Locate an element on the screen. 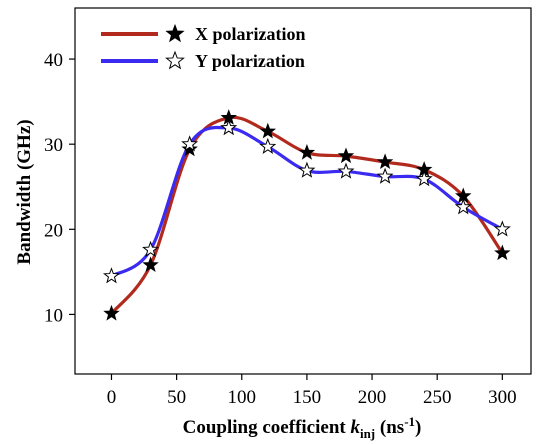 The image size is (550, 444). x-axis-title-unit-open: (ns is located at coordinates (389, 427).